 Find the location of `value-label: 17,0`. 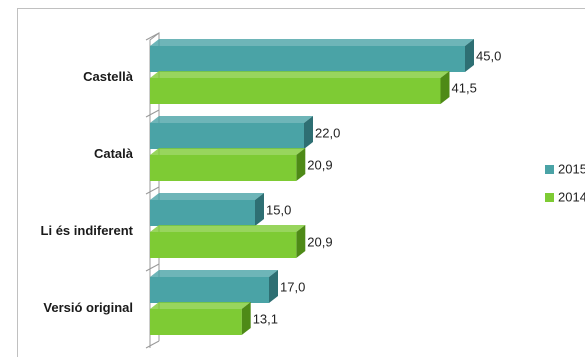

value-label: 17,0 is located at coordinates (292, 286).